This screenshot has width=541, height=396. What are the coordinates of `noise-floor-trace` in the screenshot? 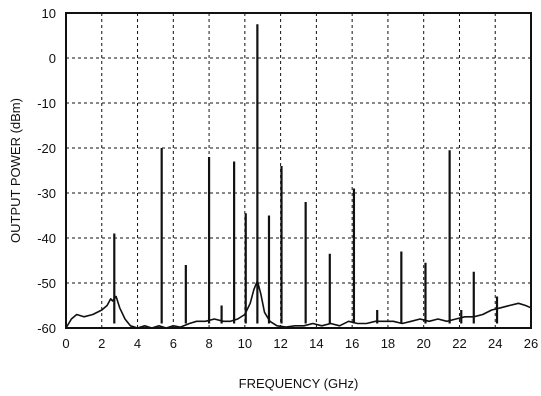 It's located at (298, 304).